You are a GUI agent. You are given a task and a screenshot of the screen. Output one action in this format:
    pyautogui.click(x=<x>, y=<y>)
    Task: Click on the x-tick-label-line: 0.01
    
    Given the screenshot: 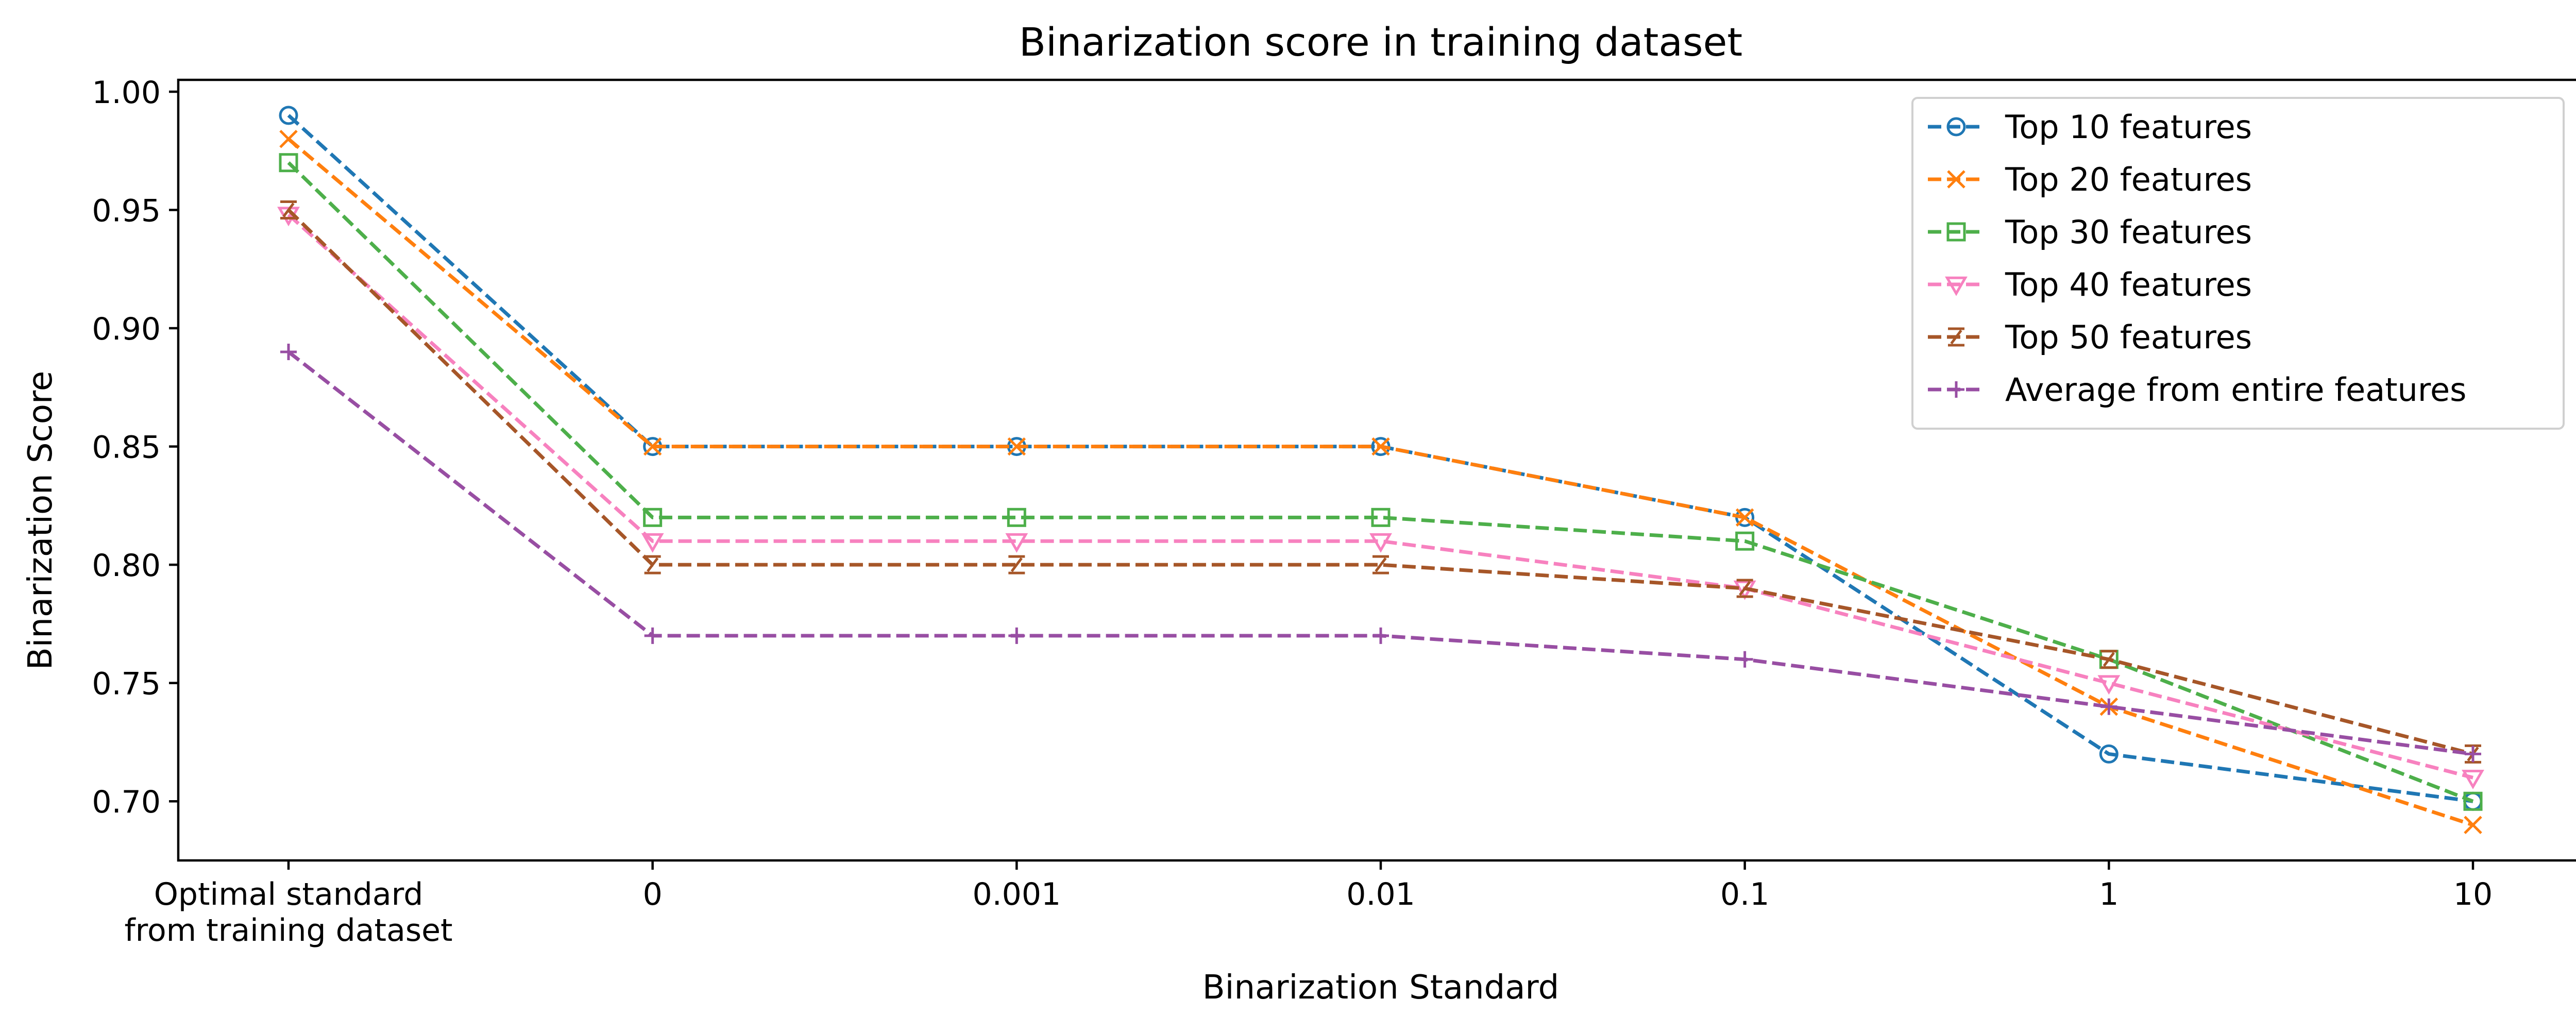 What is the action you would take?
    pyautogui.click(x=1380, y=894)
    